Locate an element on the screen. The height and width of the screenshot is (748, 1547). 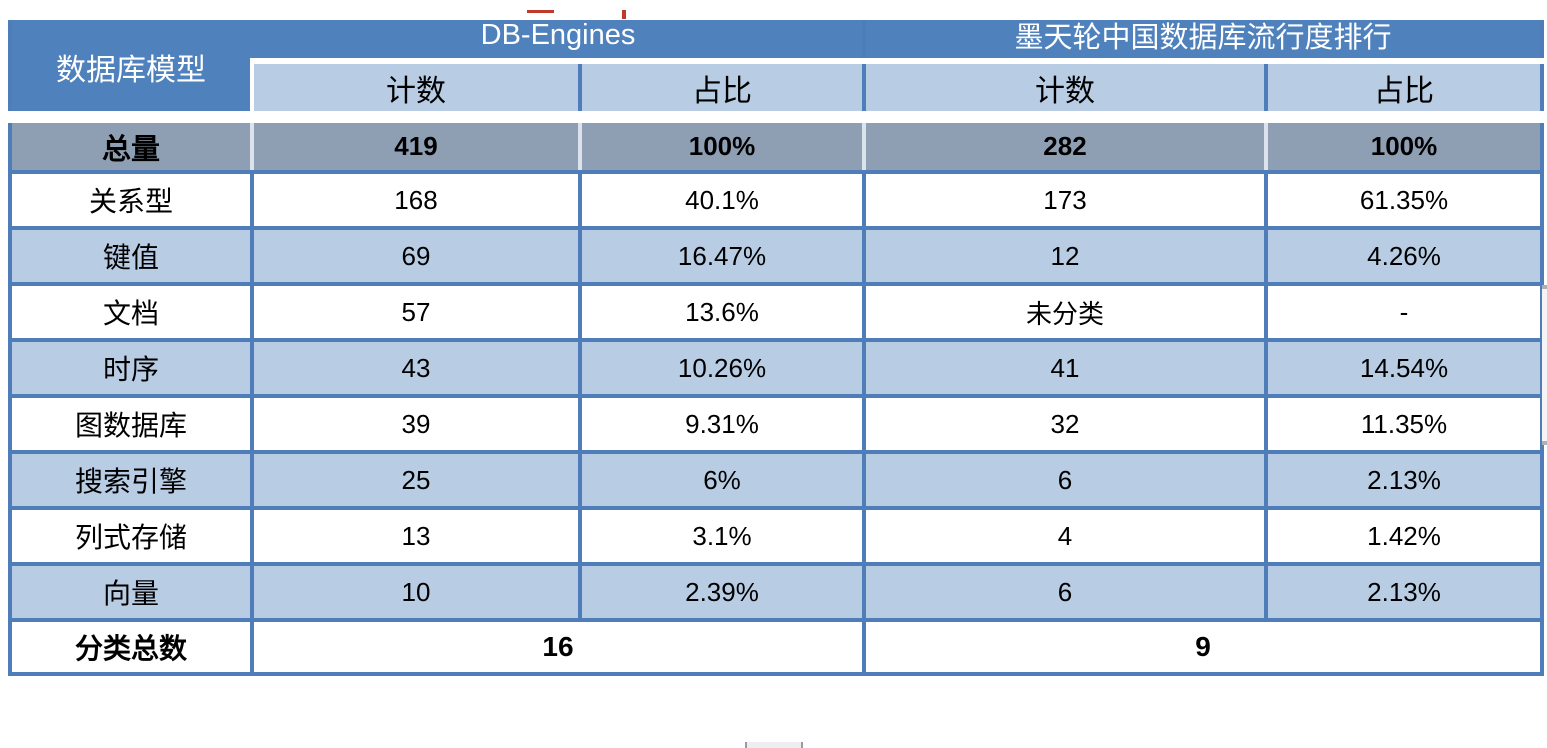
table-row: 图数据库 39 9.31% 32 11.35% is located at coordinates (776, 424).